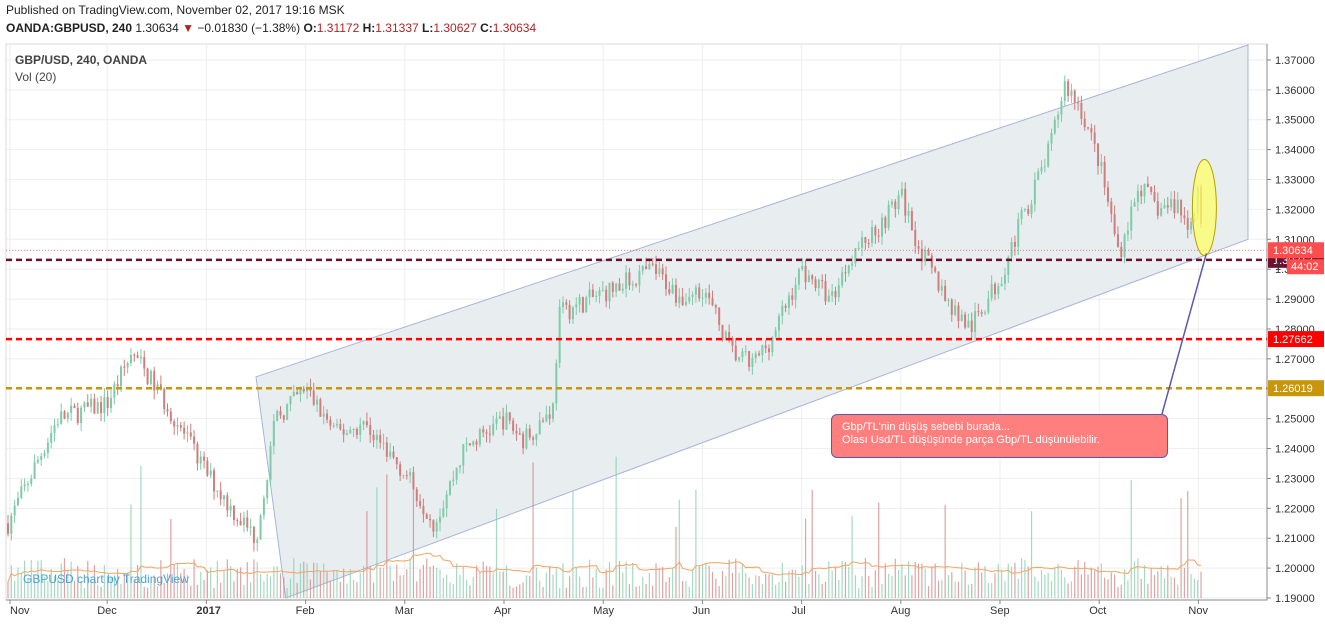  Describe the element at coordinates (502, 611) in the screenshot. I see `x-tick-label: Apr` at that location.